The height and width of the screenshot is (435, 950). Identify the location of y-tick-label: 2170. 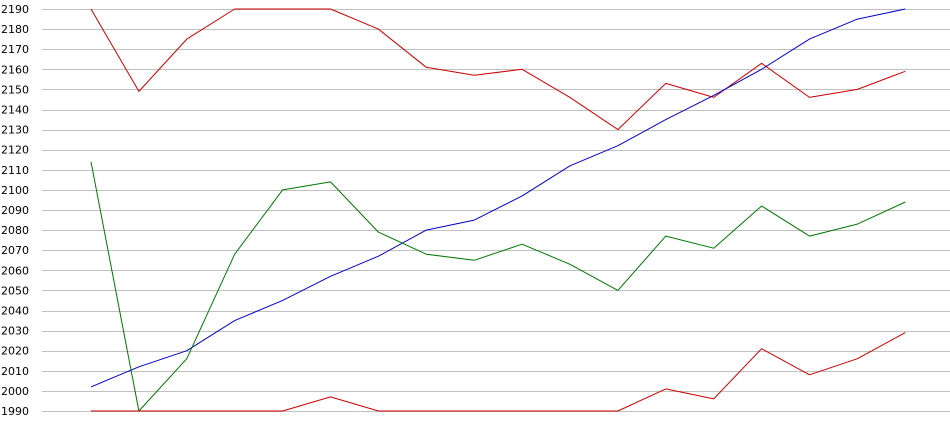
(15, 49).